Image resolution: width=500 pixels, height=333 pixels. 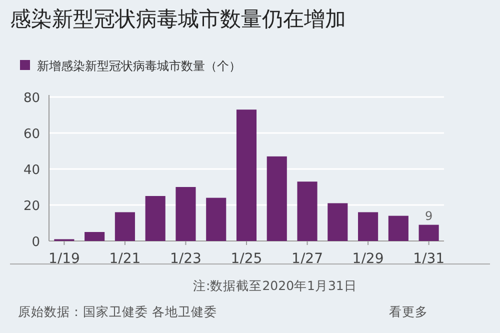 What do you see at coordinates (178, 19) in the screenshot?
I see `chart-title: 感染新型冠状病毒城市数量仍在增加` at bounding box center [178, 19].